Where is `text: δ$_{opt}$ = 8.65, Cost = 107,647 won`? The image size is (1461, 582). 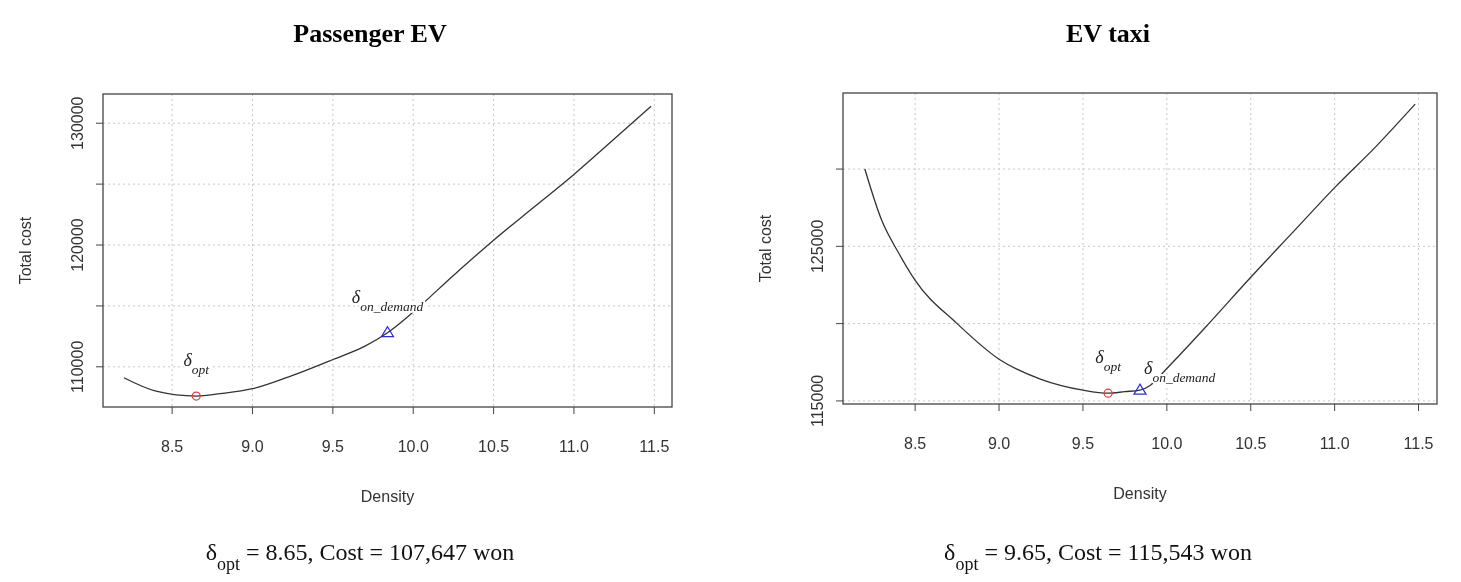 text: δ$_{opt}$ = 8.65, Cost = 107,647 won is located at coordinates (360, 556).